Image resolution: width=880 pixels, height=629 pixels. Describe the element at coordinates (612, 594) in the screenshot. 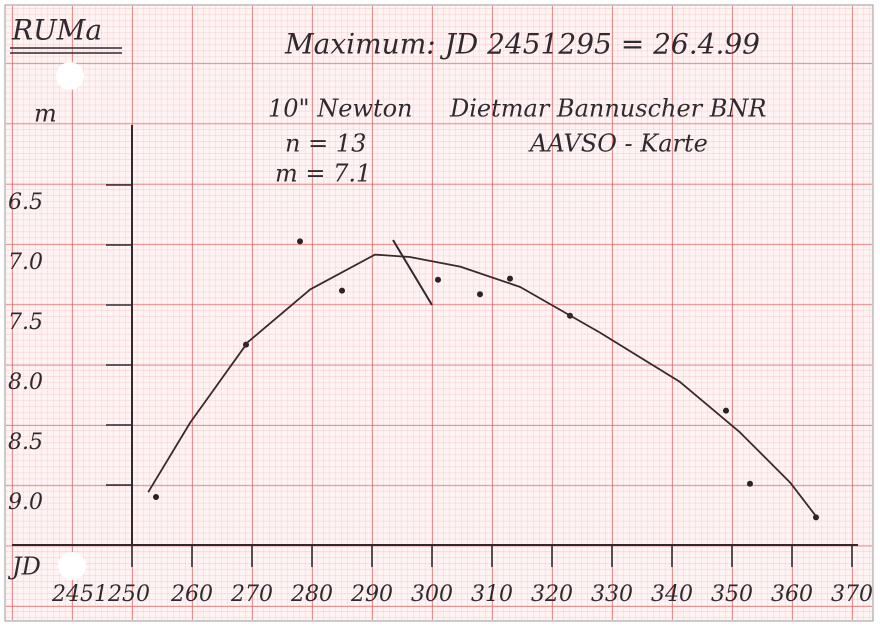

I see `x-tick-label: 330` at that location.